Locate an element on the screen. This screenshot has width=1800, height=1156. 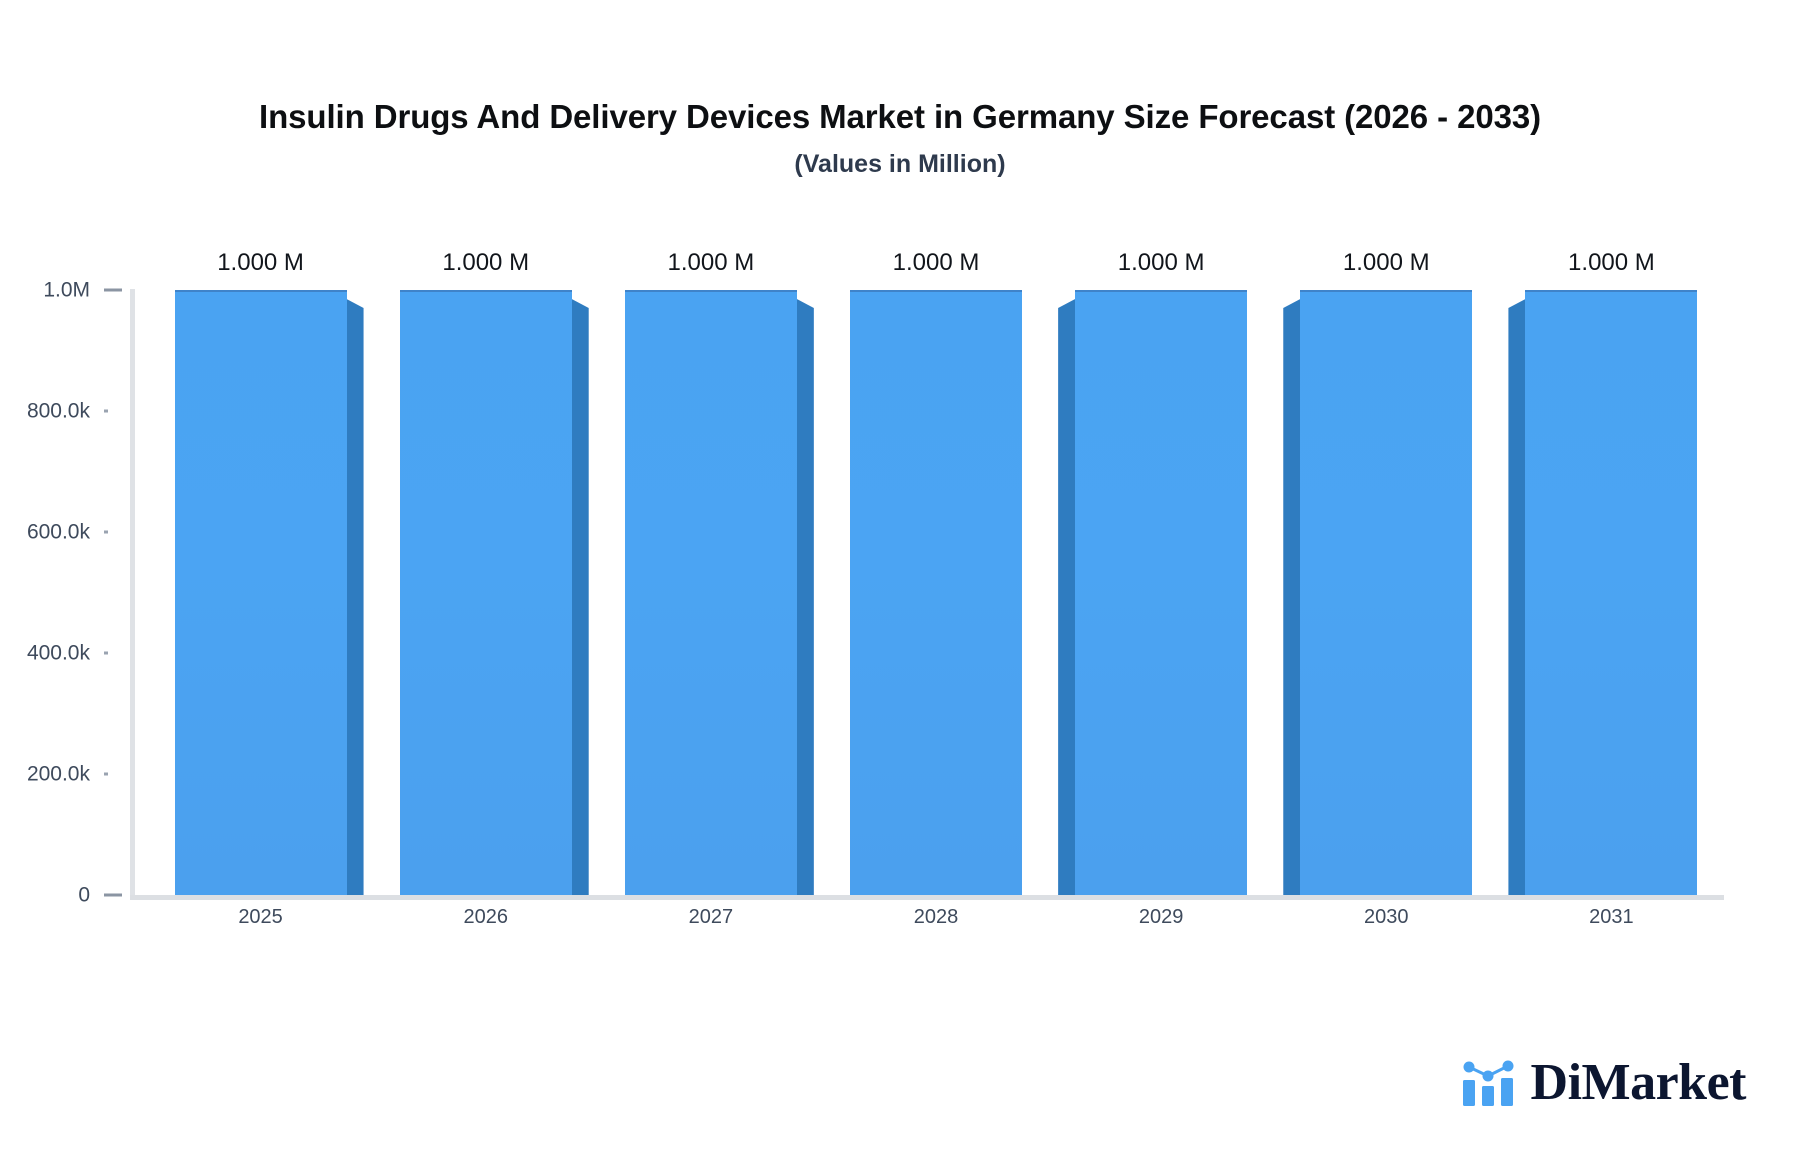
logo-wordmark: DiMarket is located at coordinates (1638, 1082).